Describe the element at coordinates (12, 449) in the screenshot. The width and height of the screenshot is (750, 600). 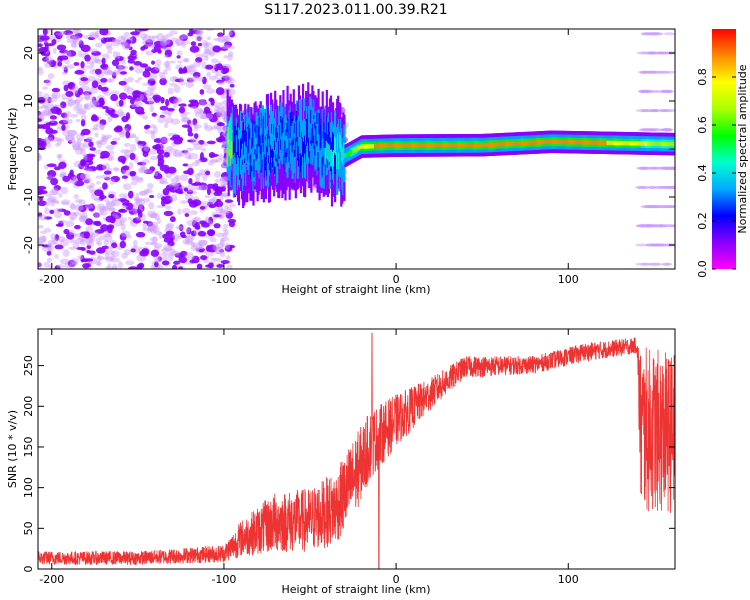
I see `snr-y-axis-label: SNR (10 * v/v)` at that location.